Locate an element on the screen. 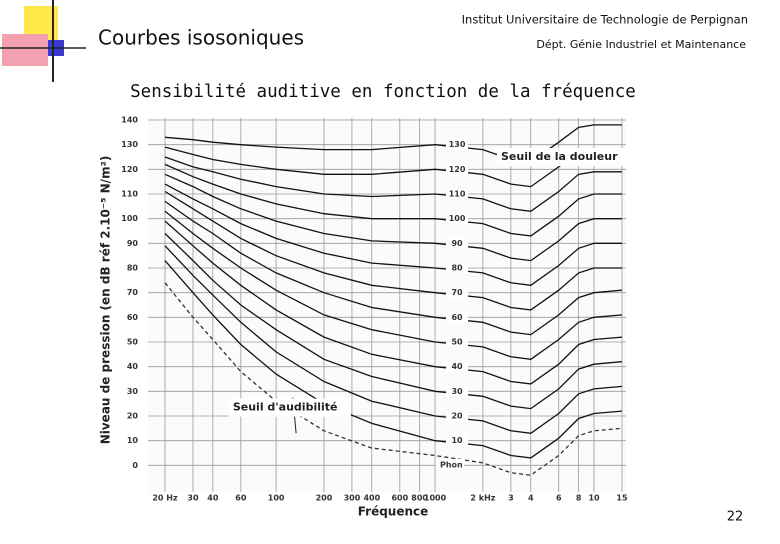 The width and height of the screenshot is (780, 544). unit-label: Phon is located at coordinates (451, 465).